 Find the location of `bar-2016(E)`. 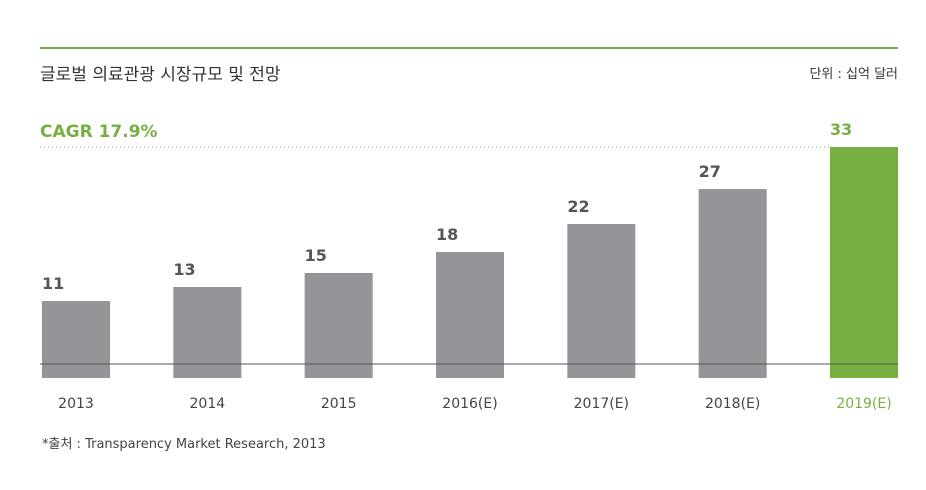

bar-2016(E) is located at coordinates (470, 315).